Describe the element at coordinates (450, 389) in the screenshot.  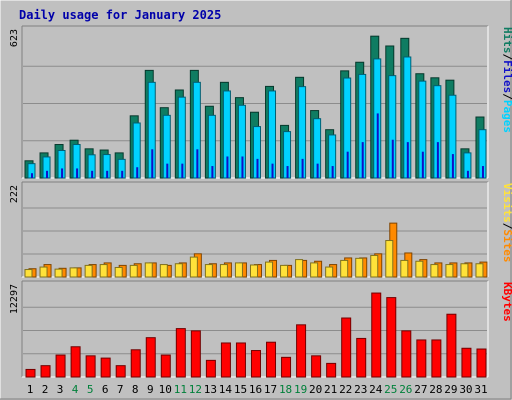
I see `x-tick-label: 29` at that location.